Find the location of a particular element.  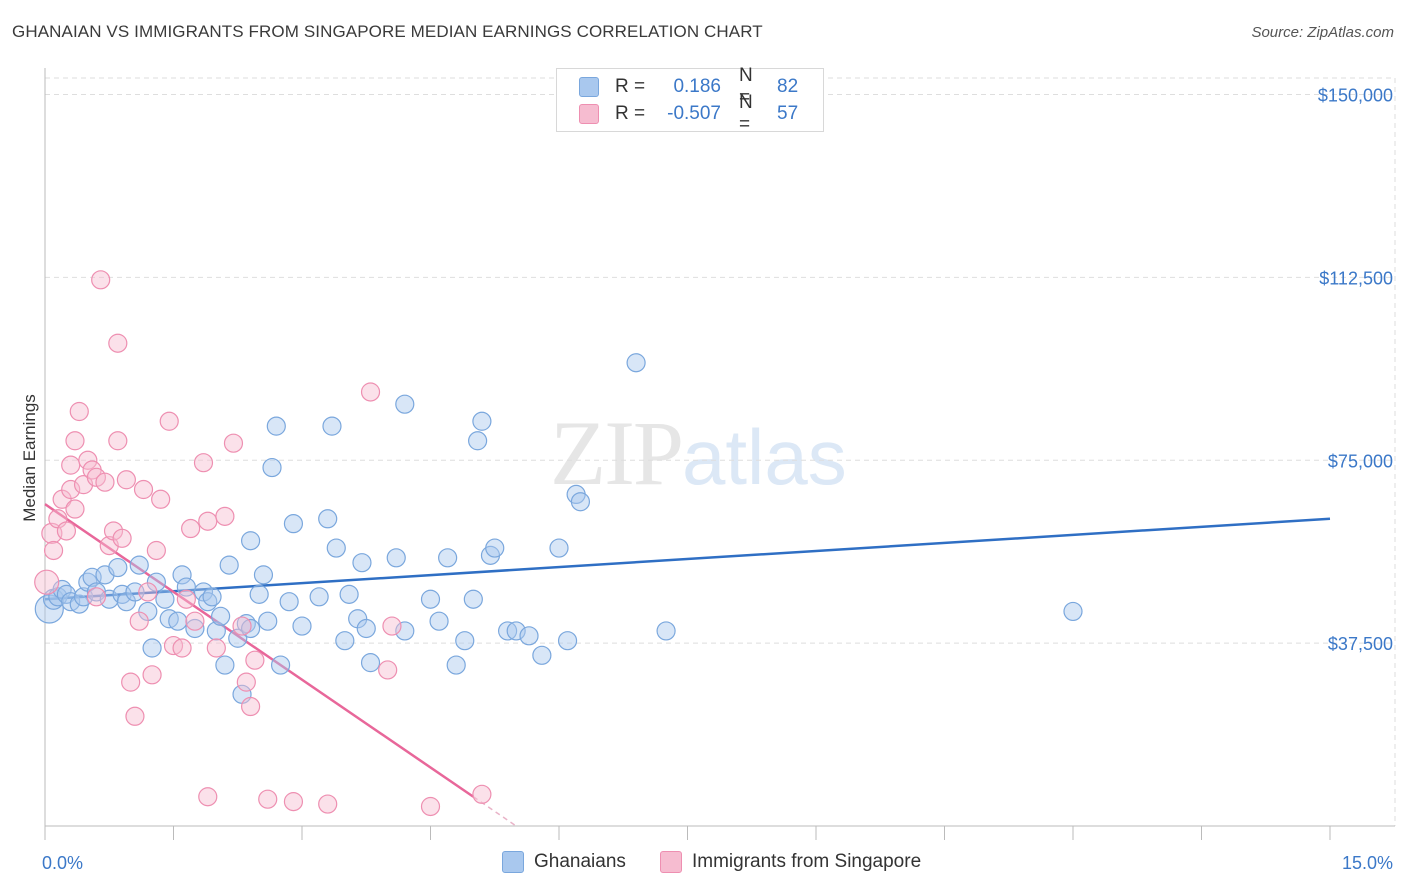

legend-n-value: 82 is located at coordinates (788, 86).